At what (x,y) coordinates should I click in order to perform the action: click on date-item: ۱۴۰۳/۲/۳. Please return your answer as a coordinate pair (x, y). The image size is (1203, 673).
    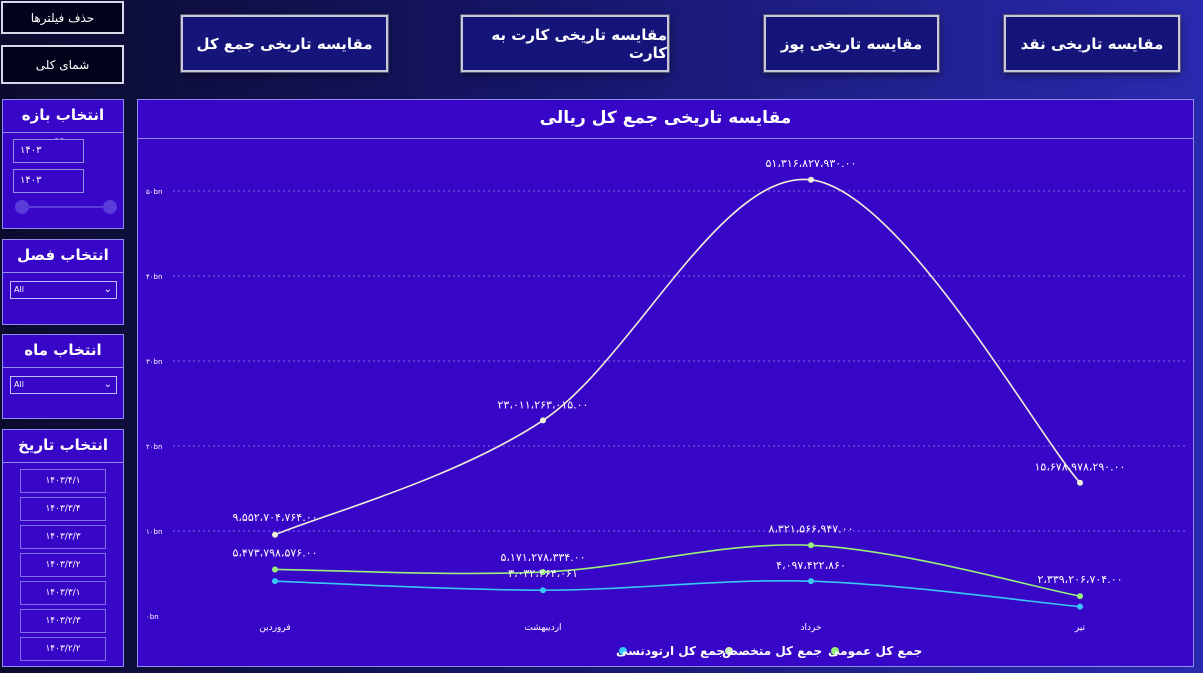
    Looking at the image, I should click on (63, 621).